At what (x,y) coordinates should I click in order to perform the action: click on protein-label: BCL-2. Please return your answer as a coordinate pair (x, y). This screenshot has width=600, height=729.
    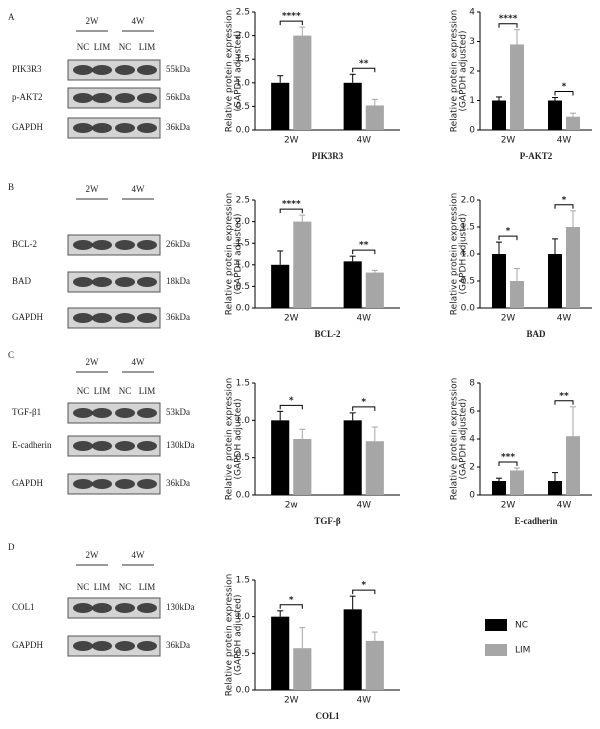
    Looking at the image, I should click on (24, 244).